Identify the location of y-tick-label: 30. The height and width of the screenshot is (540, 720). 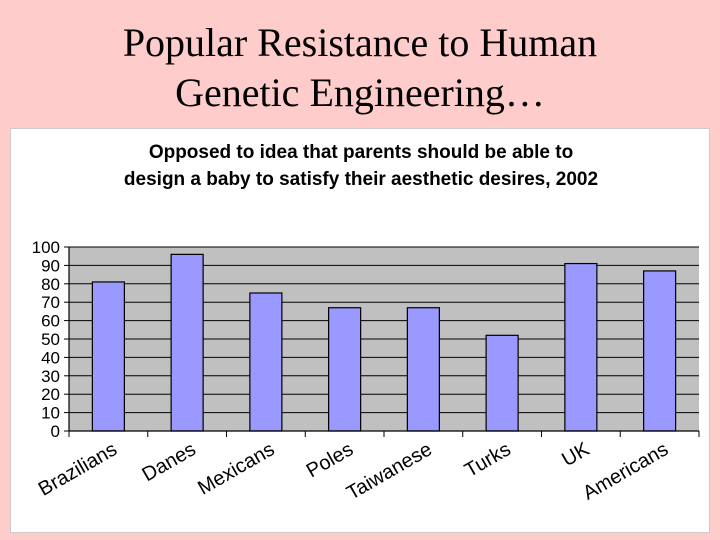
(50, 376).